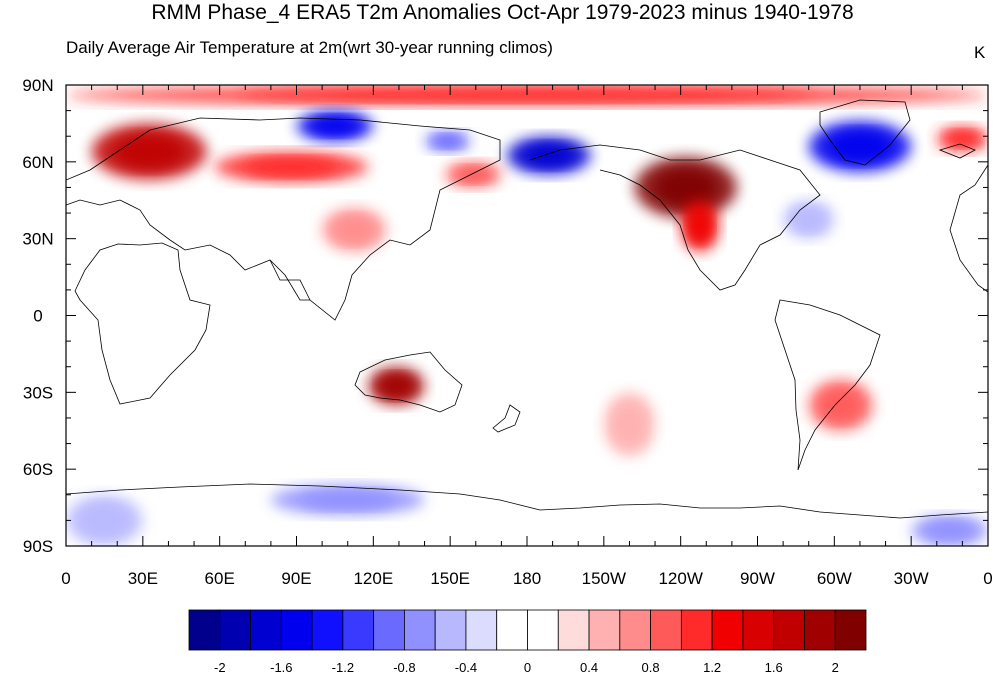  Describe the element at coordinates (38, 469) in the screenshot. I see `lat-tick-label: 60S` at that location.